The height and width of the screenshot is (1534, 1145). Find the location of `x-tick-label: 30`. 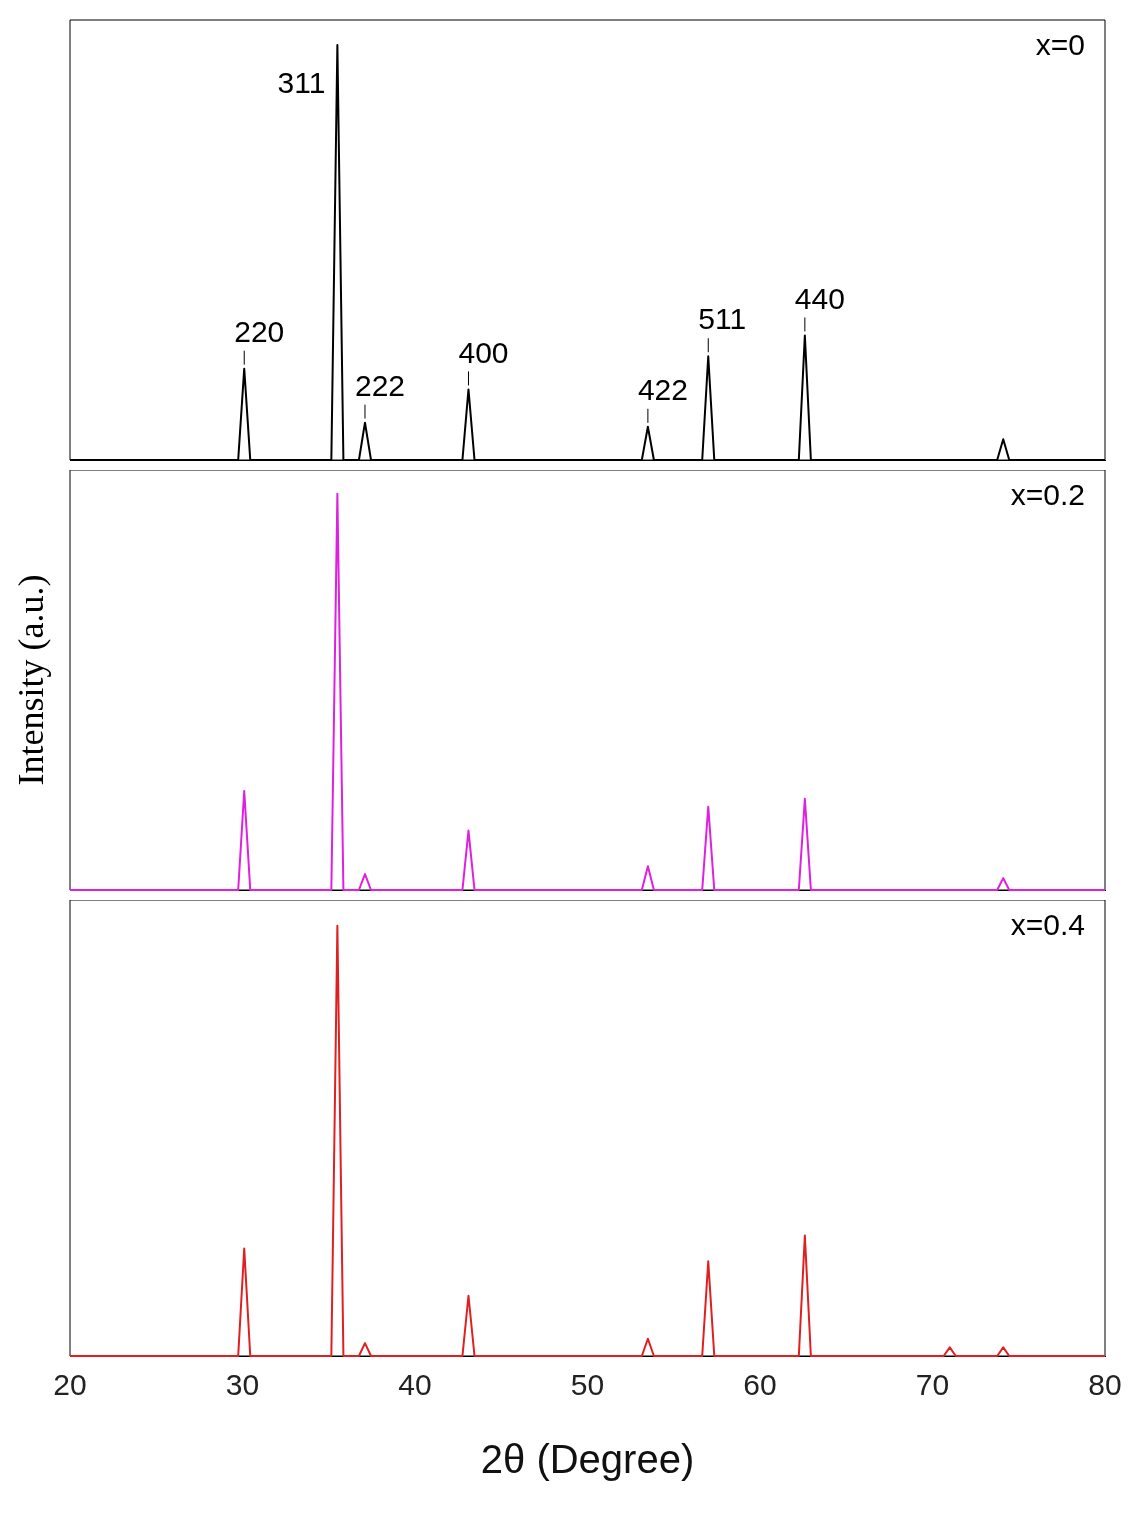

x-tick-label: 30 is located at coordinates (242, 1385).